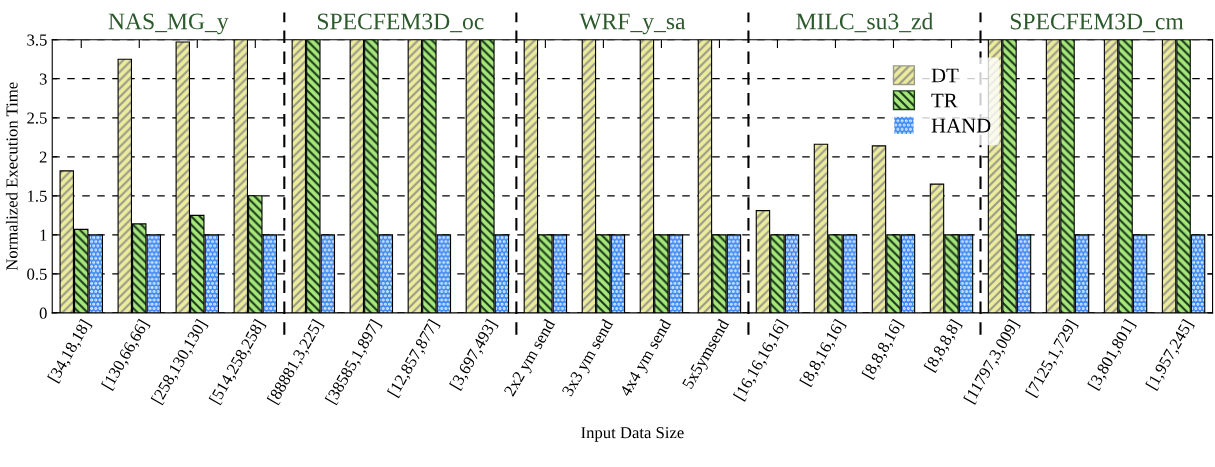 This screenshot has width=1215, height=467. I want to click on y-tick-label: 1.5, so click(37, 196).